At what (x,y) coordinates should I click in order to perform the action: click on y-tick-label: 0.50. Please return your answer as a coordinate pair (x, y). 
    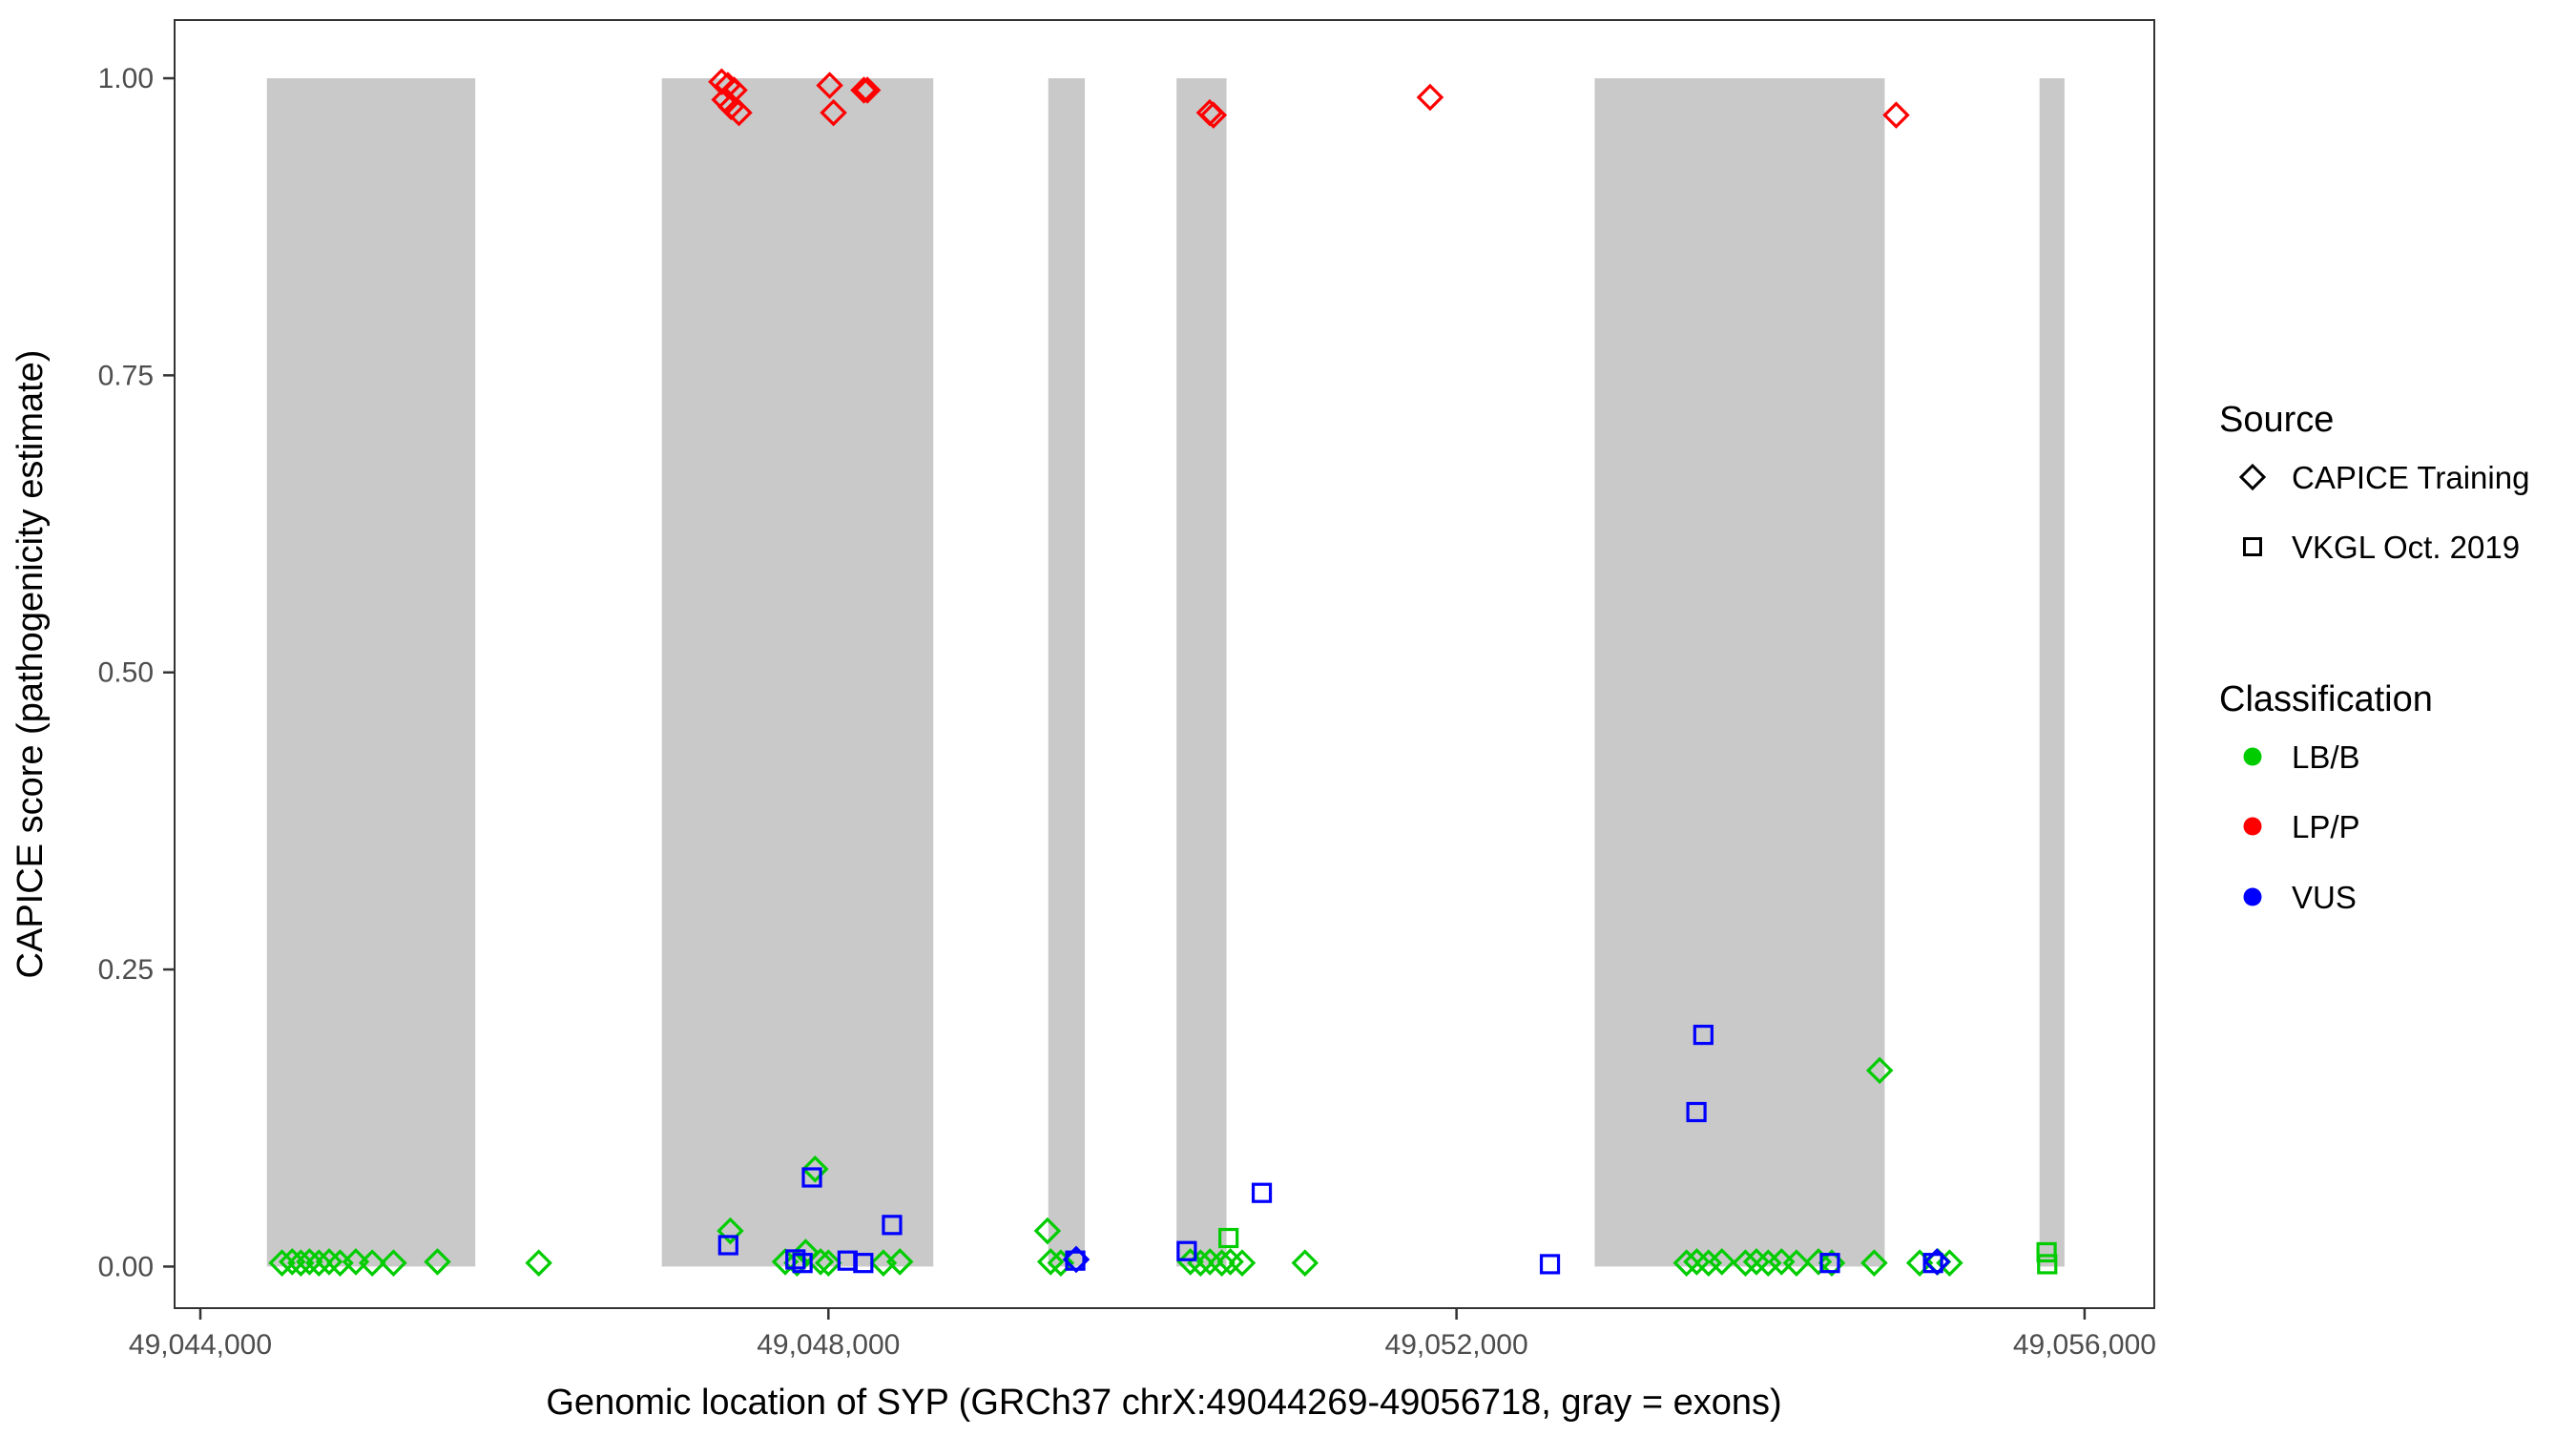
    Looking at the image, I should click on (126, 673).